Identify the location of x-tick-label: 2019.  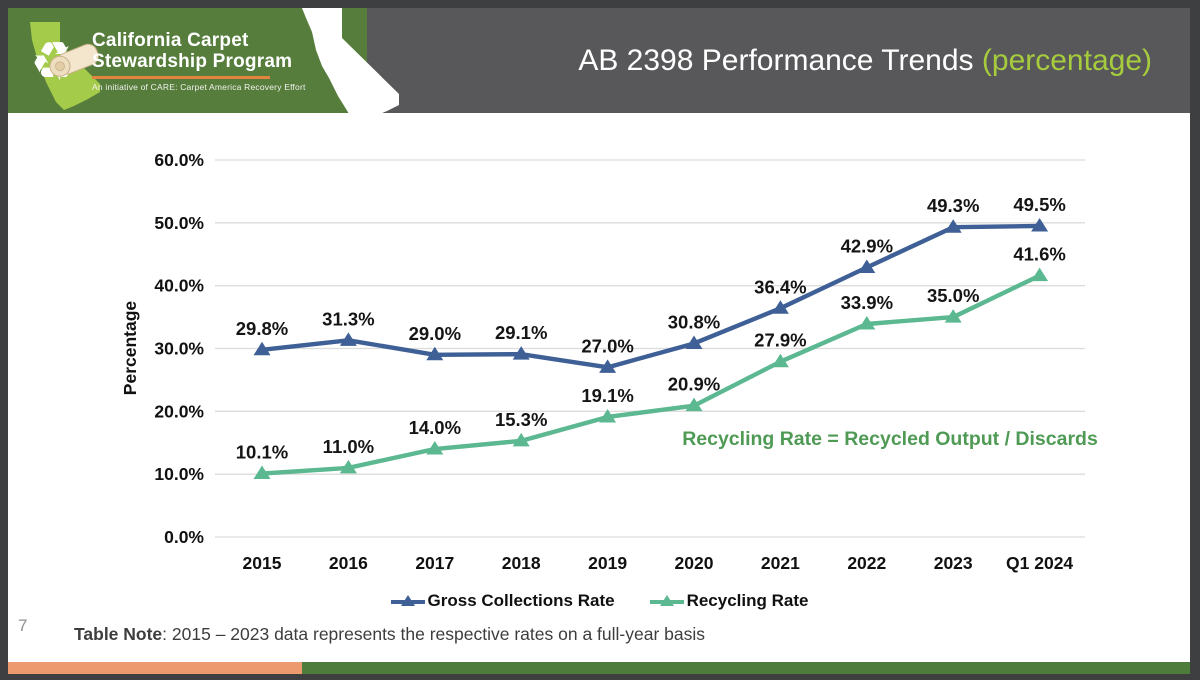
(607, 563).